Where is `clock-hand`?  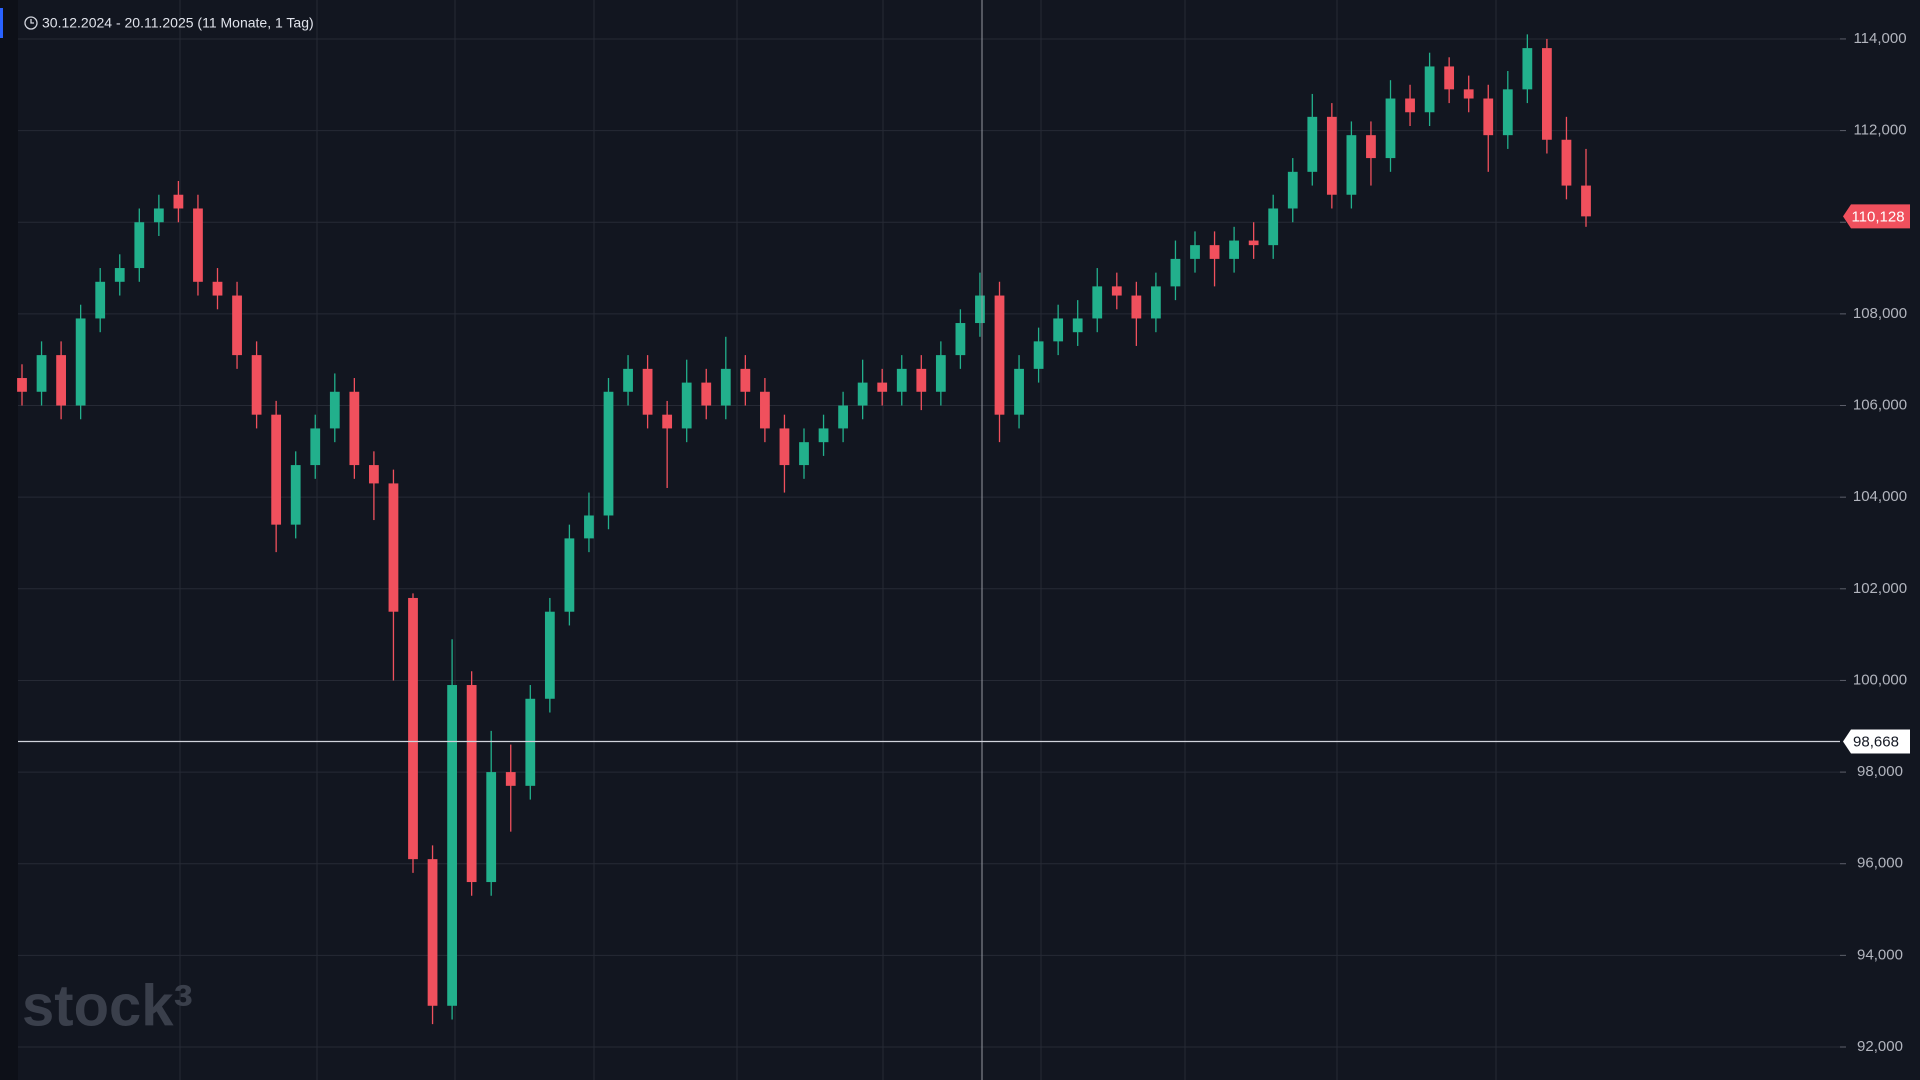
clock-hand is located at coordinates (32, 21).